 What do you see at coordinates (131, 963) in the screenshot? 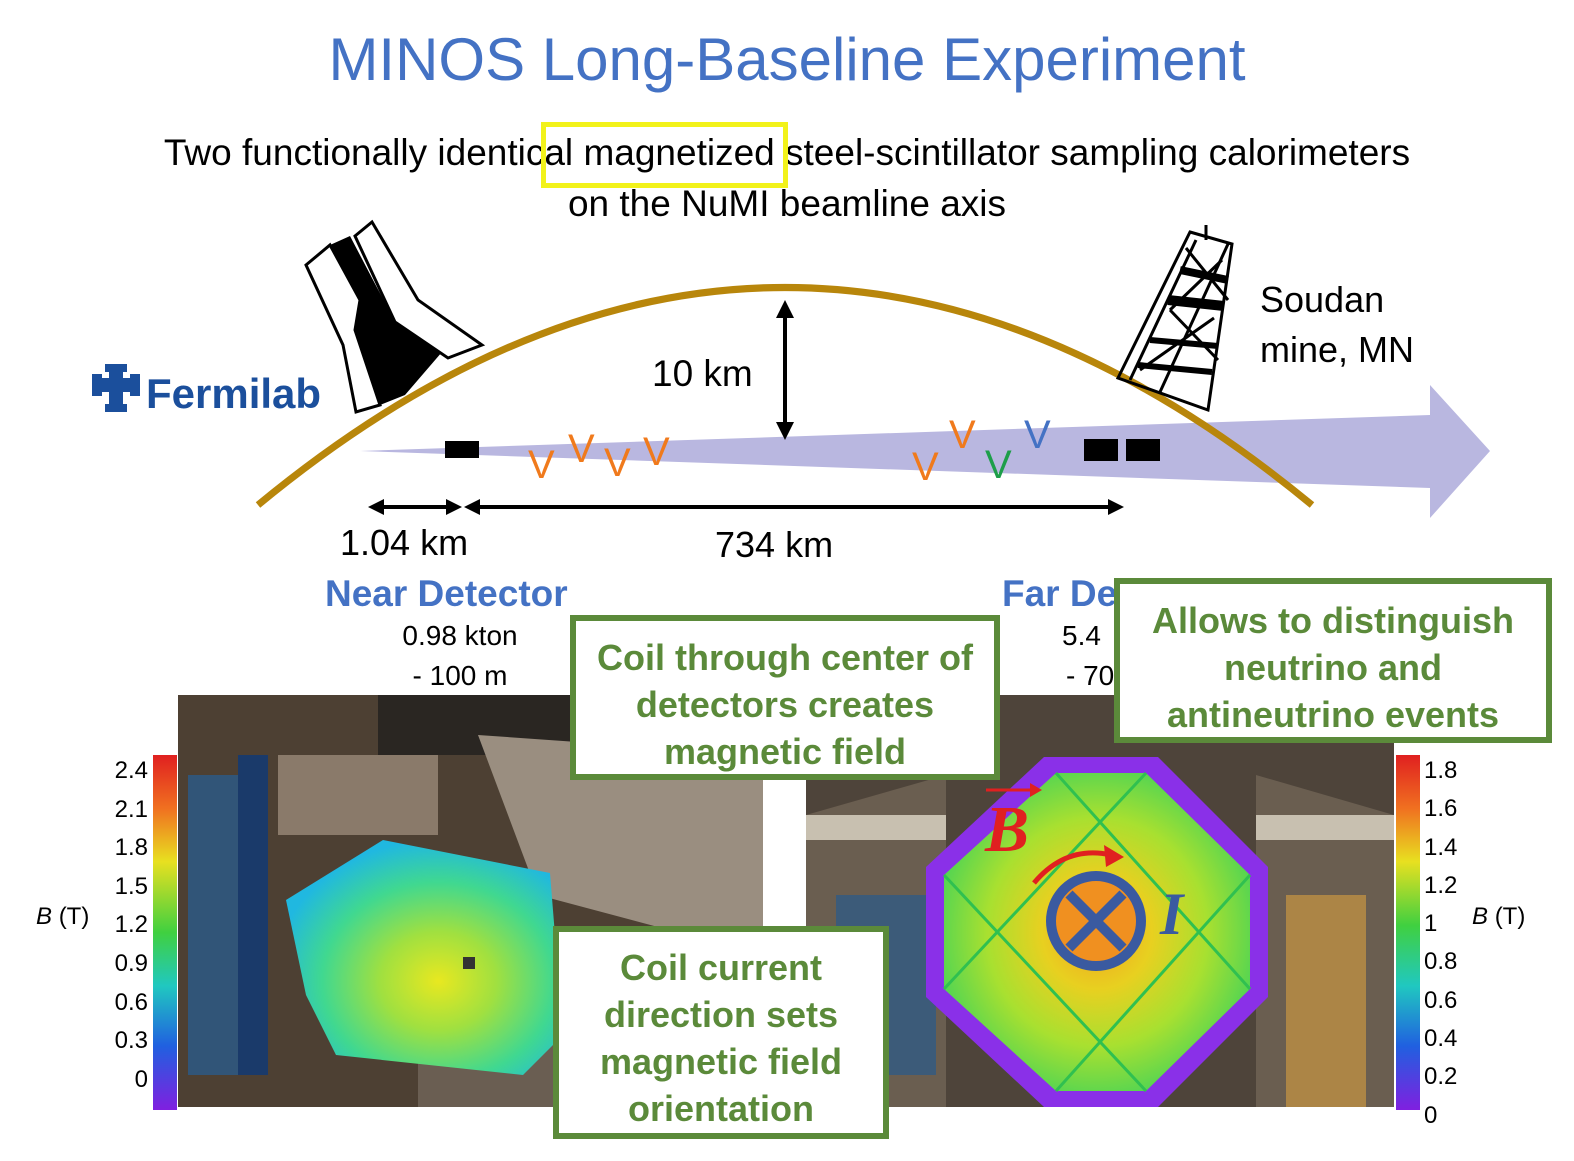
I see `colorbar-tick: 0.9` at bounding box center [131, 963].